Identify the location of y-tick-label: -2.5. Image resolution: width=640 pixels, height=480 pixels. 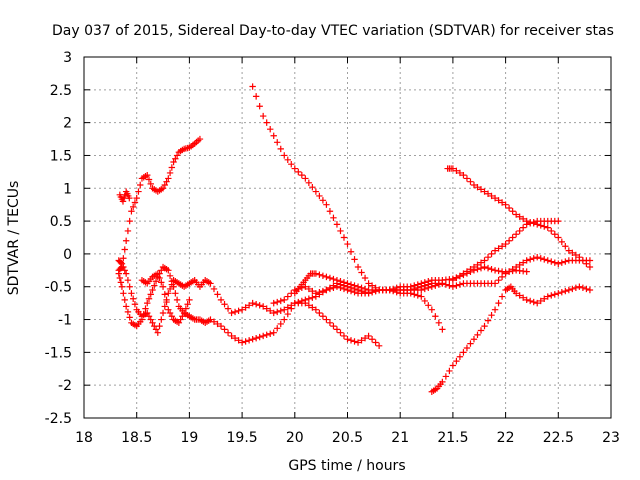
(58, 419).